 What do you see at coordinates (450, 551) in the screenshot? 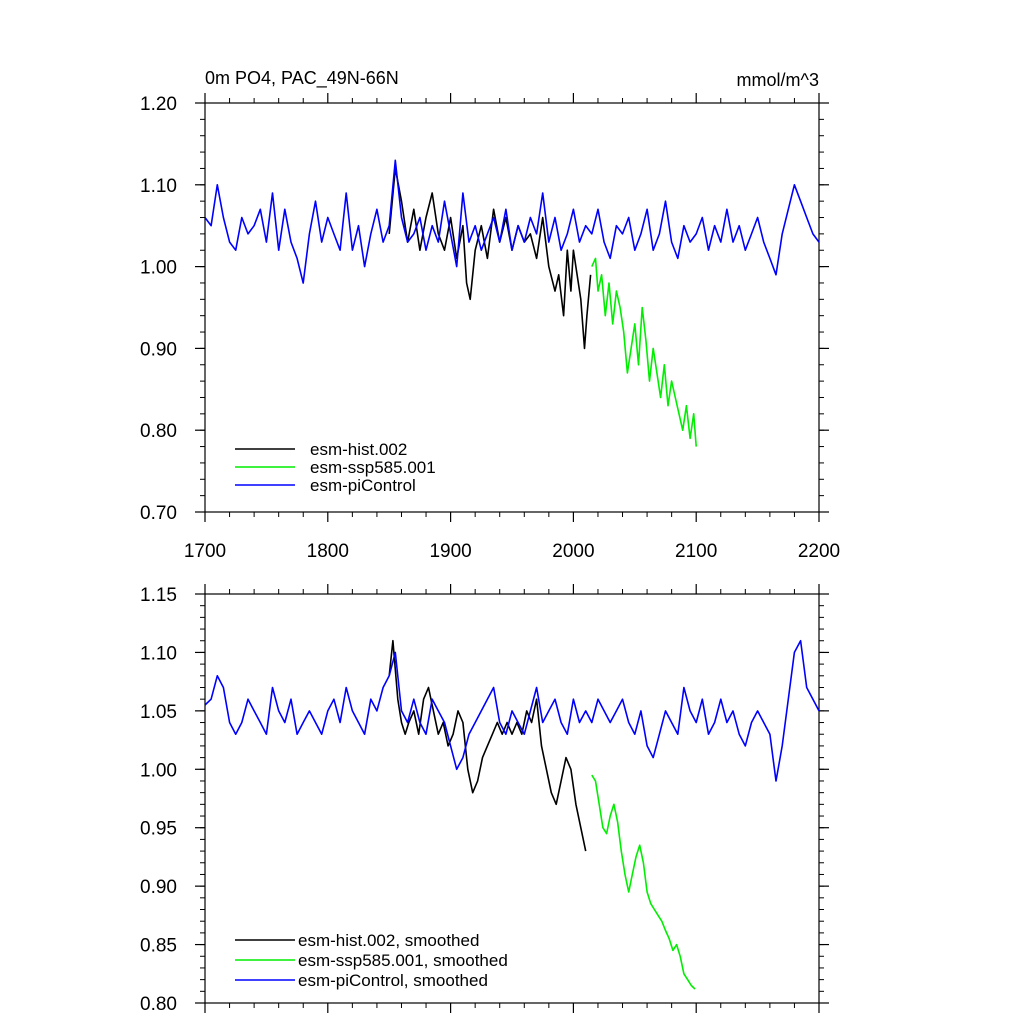
I see `x-tick-label: 1900` at bounding box center [450, 551].